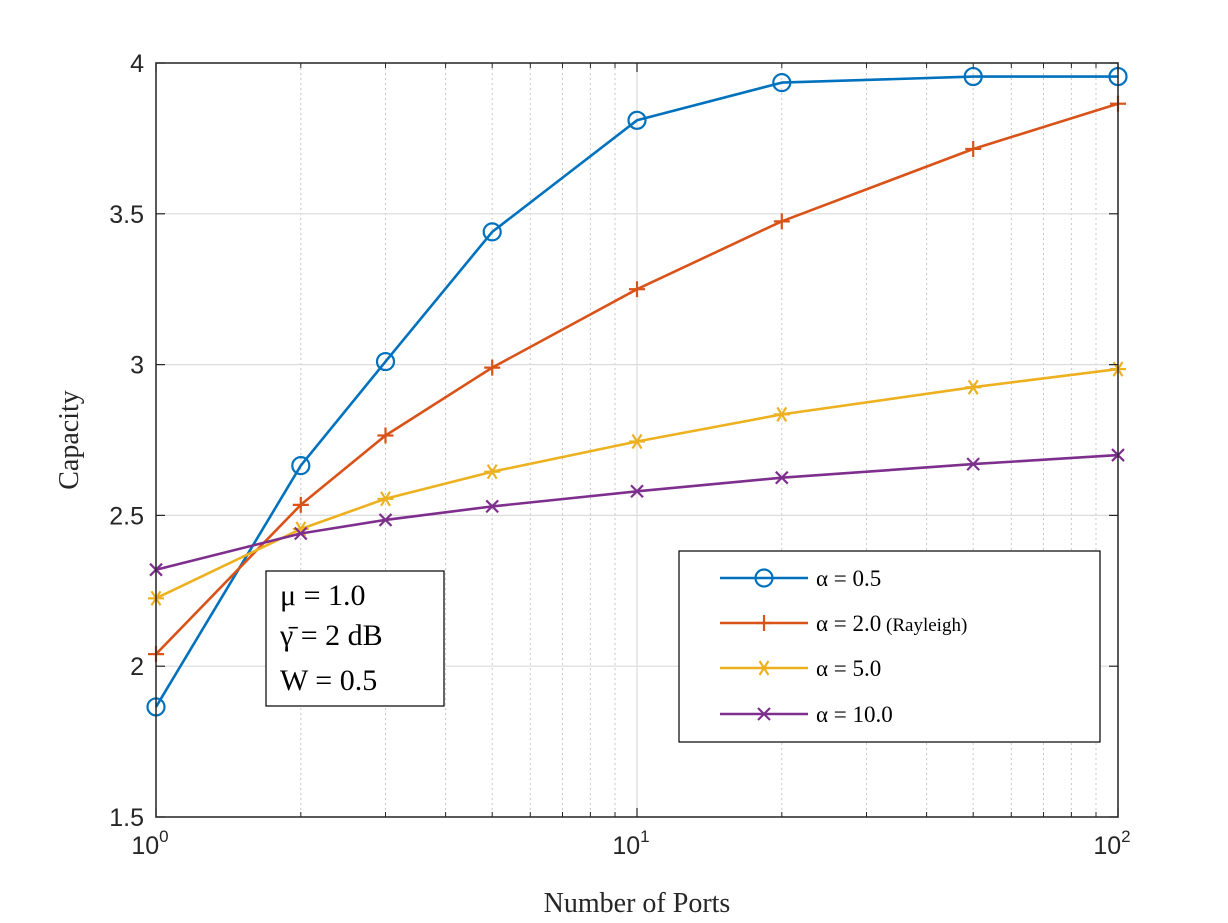 The image size is (1228, 923). Describe the element at coordinates (126, 818) in the screenshot. I see `y-tick-label: 1.5` at that location.